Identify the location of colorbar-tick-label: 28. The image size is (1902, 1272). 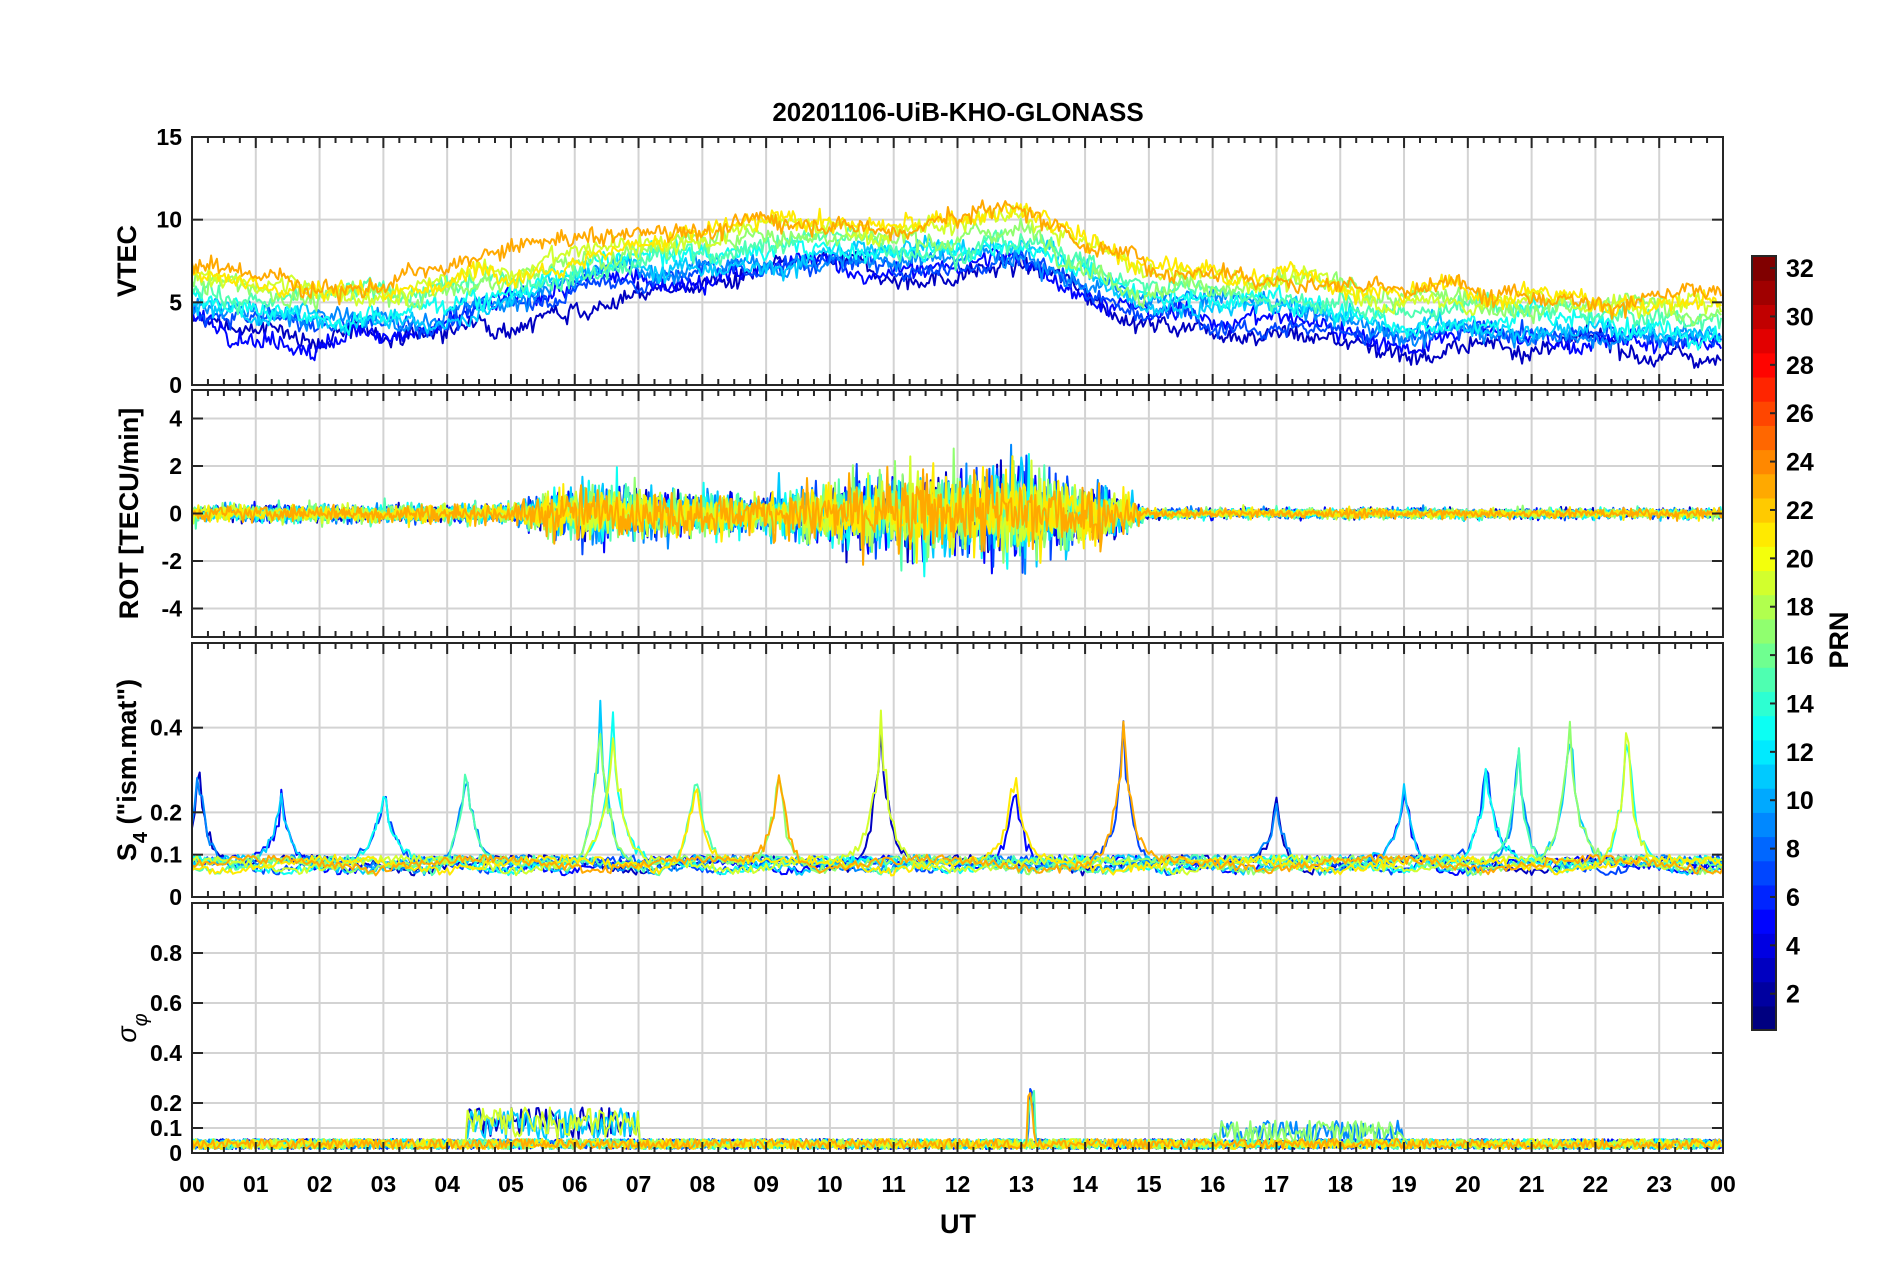
(1800, 366).